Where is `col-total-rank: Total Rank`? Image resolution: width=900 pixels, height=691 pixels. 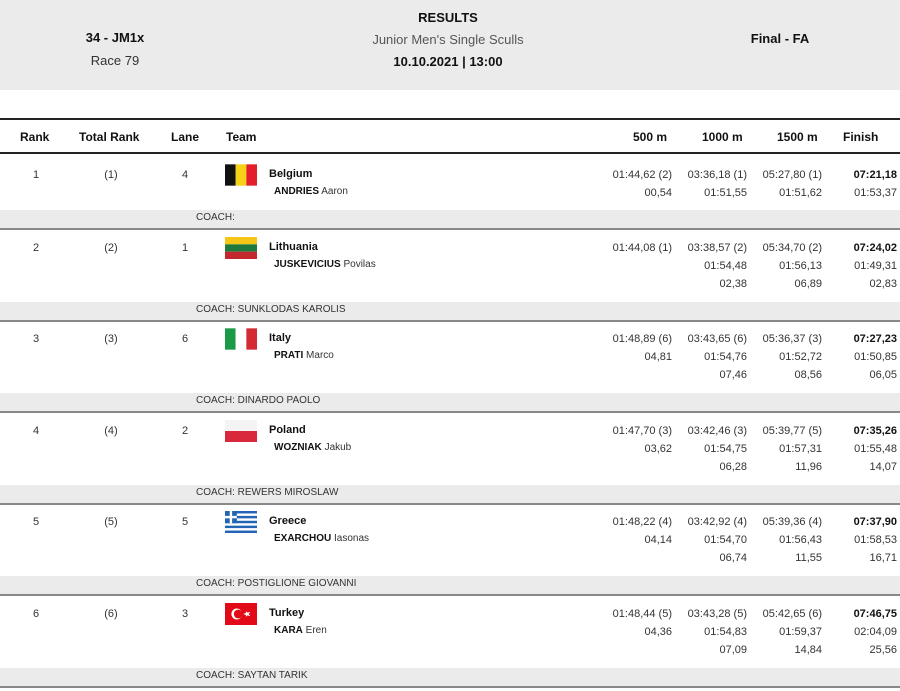 col-total-rank: Total Rank is located at coordinates (109, 137).